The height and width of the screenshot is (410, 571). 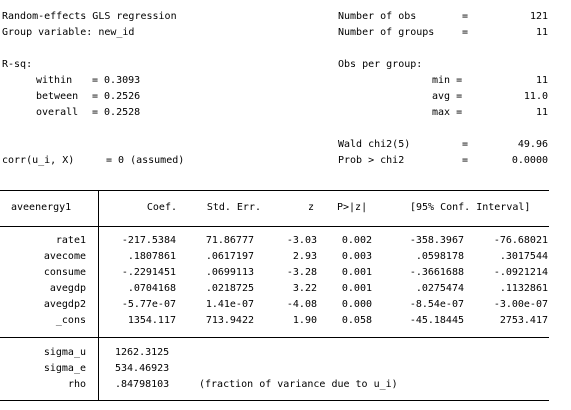 What do you see at coordinates (229, 304) in the screenshot?
I see `row-se: 1.41e-07` at bounding box center [229, 304].